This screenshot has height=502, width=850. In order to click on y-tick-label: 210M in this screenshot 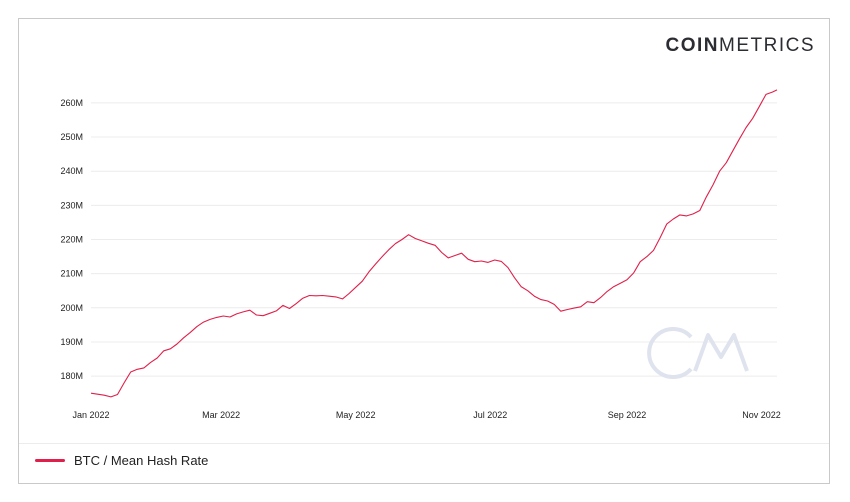, I will do `click(71, 274)`.